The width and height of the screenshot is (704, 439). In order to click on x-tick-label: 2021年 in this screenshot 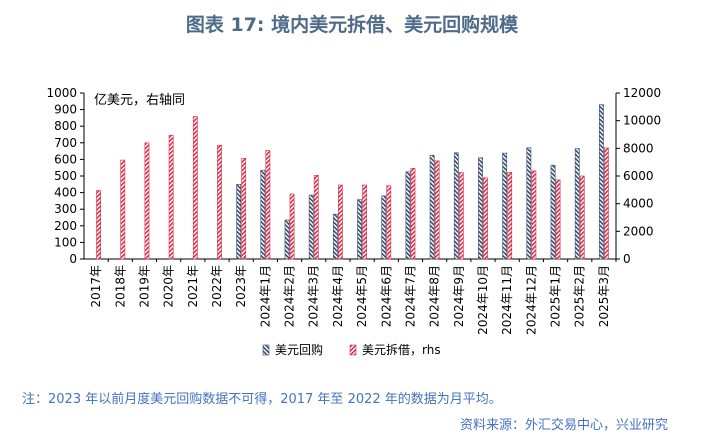, I will do `click(193, 286)`.